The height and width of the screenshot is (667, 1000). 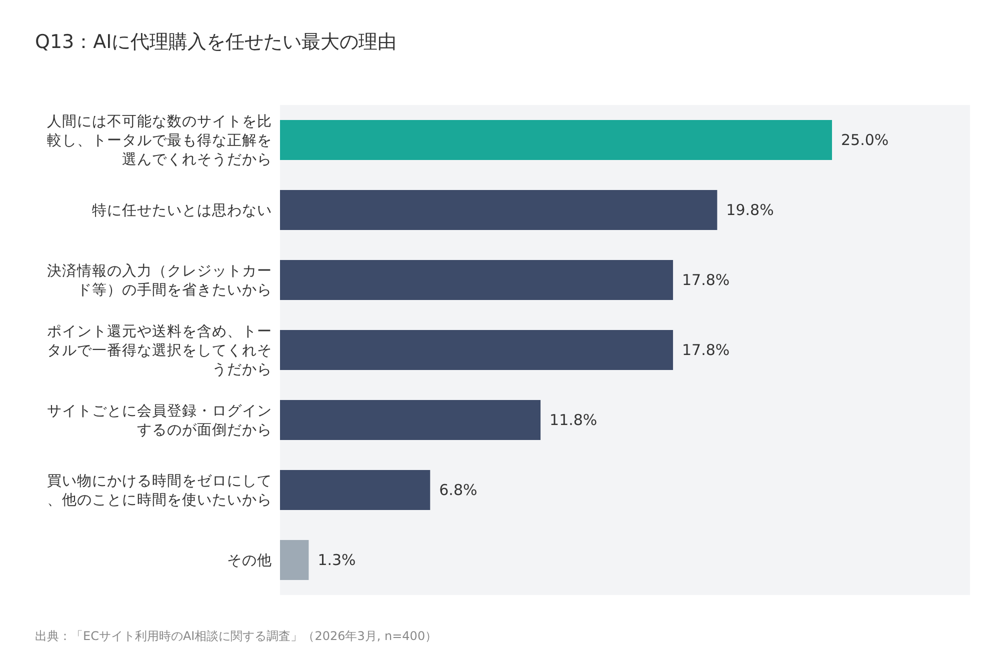 What do you see at coordinates (216, 42) in the screenshot?
I see `chart-title: Q13：AIに代理購入を任せたい最大の理由` at bounding box center [216, 42].